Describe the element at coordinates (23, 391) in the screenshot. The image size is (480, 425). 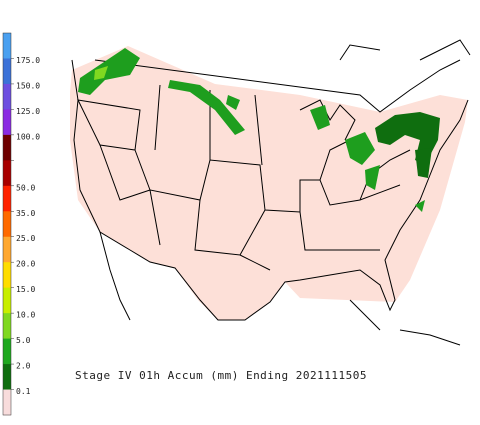
I see `legend-label: 0.1` at that location.